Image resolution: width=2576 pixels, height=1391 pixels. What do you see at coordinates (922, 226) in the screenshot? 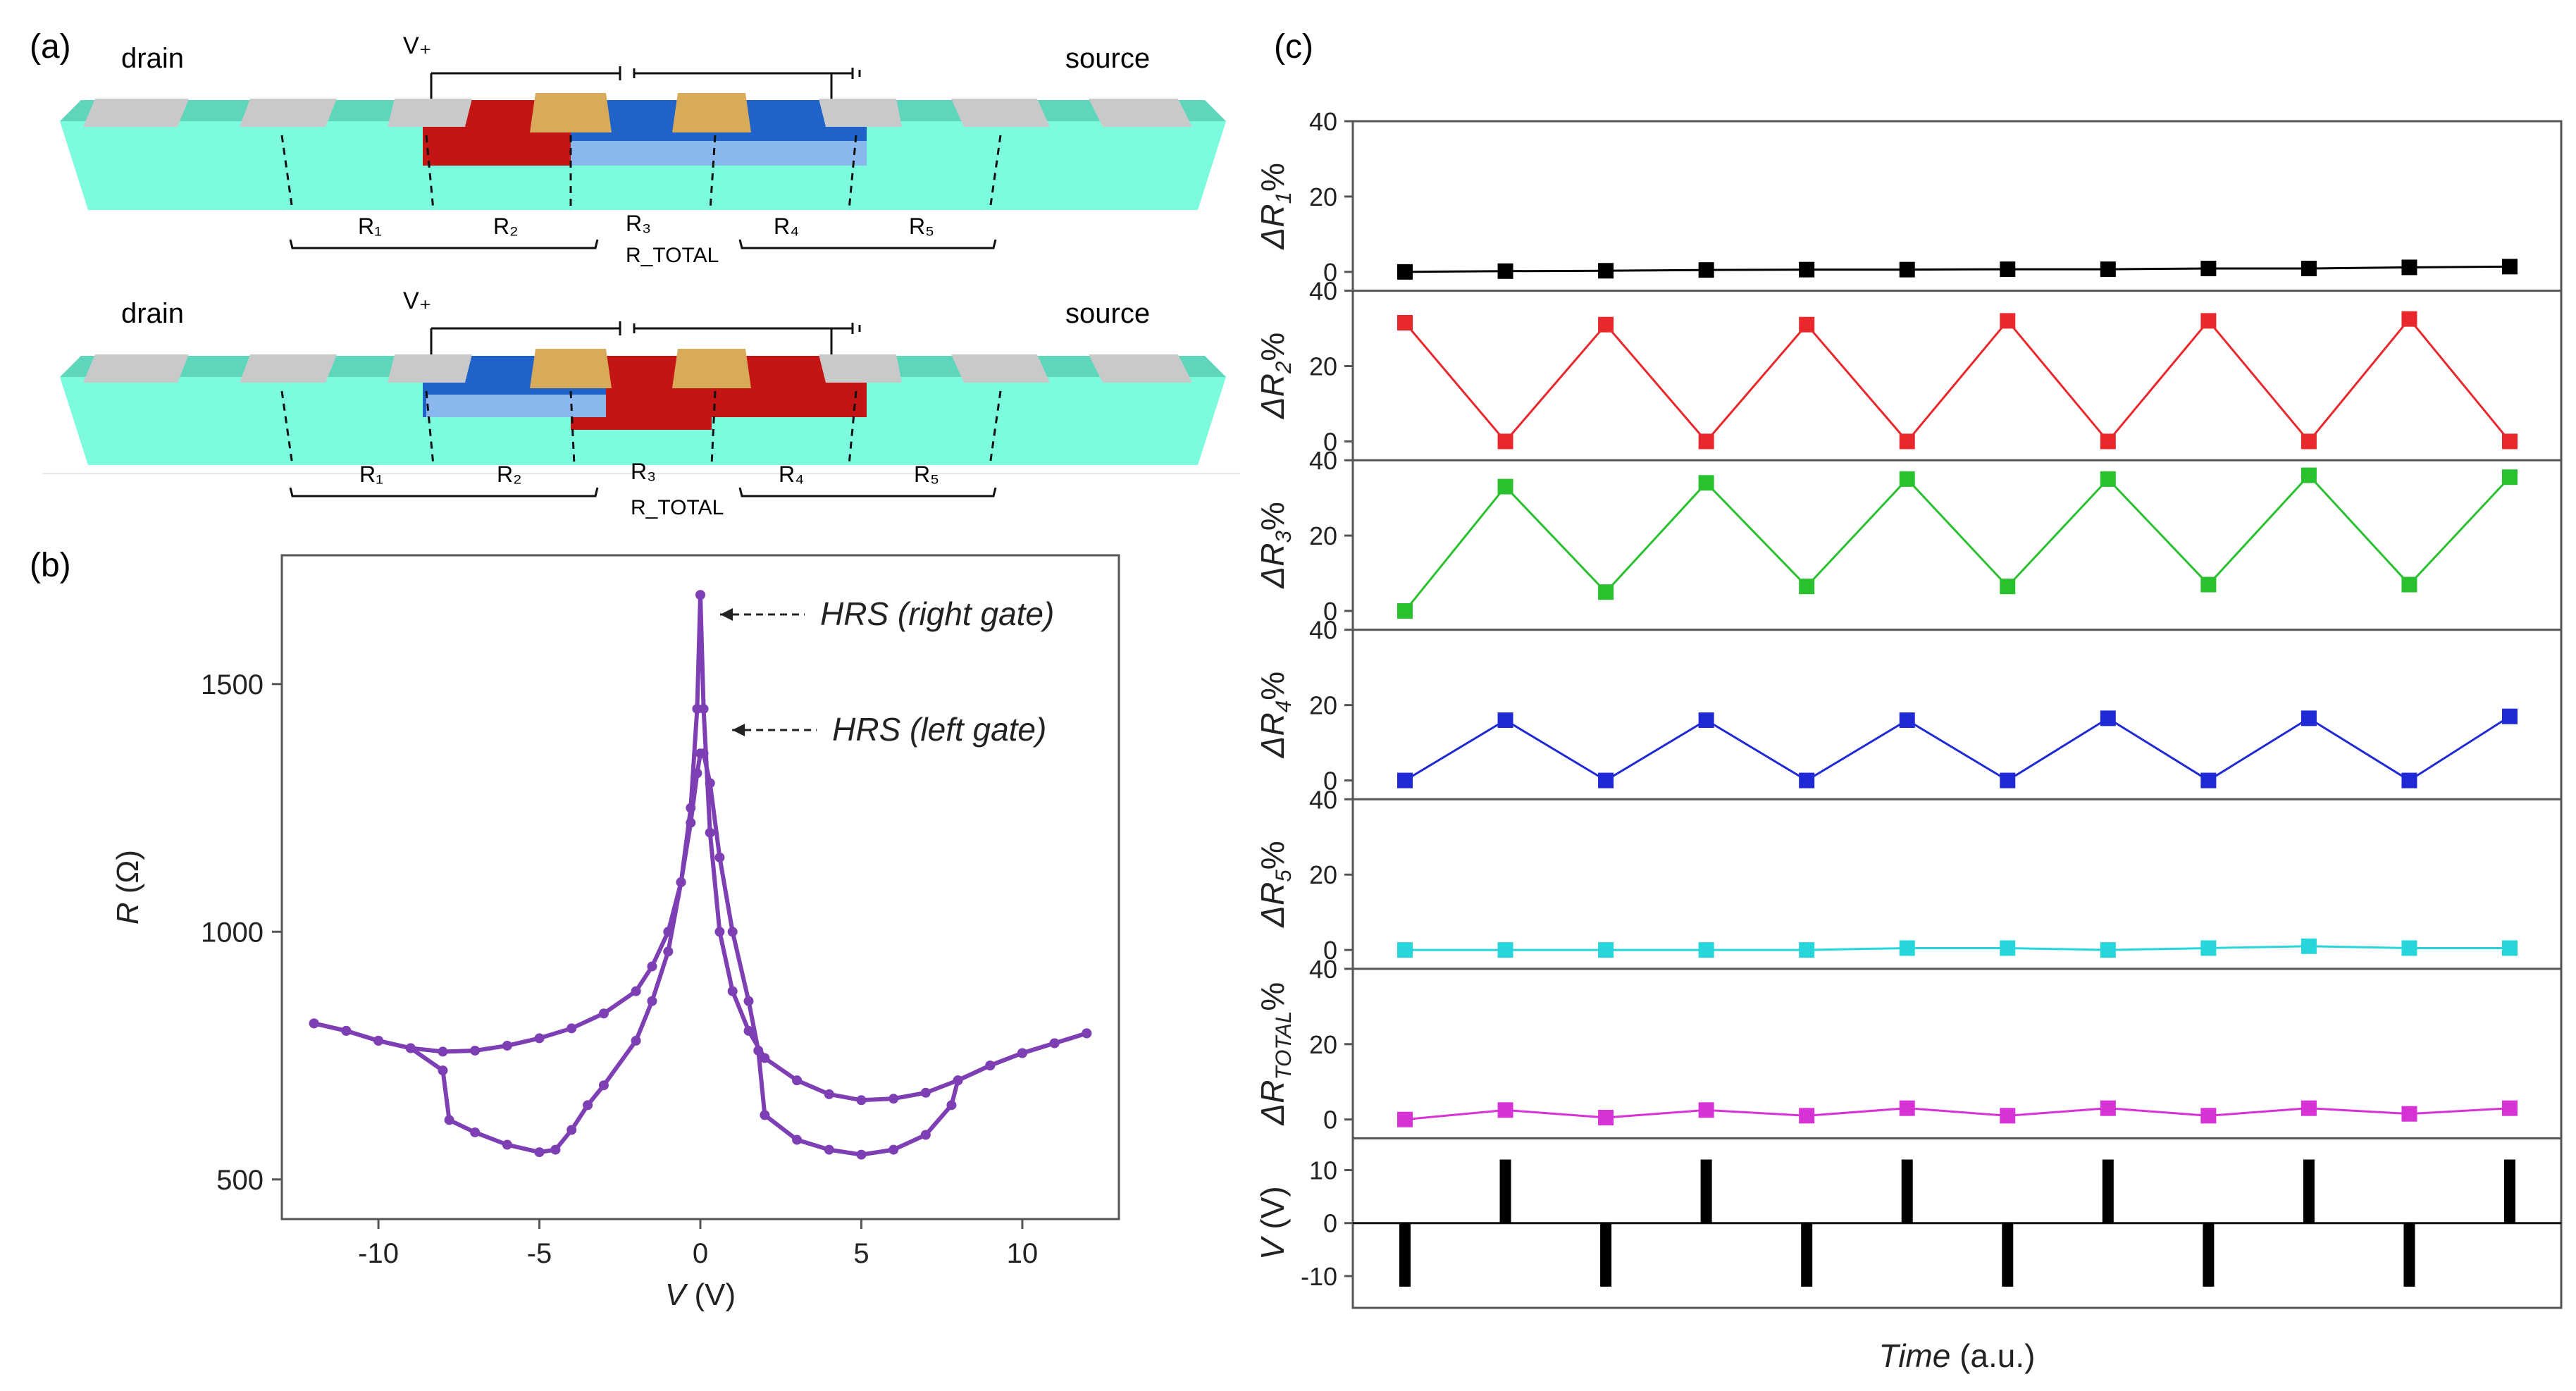
I see `r5-label-top: R₅` at bounding box center [922, 226].